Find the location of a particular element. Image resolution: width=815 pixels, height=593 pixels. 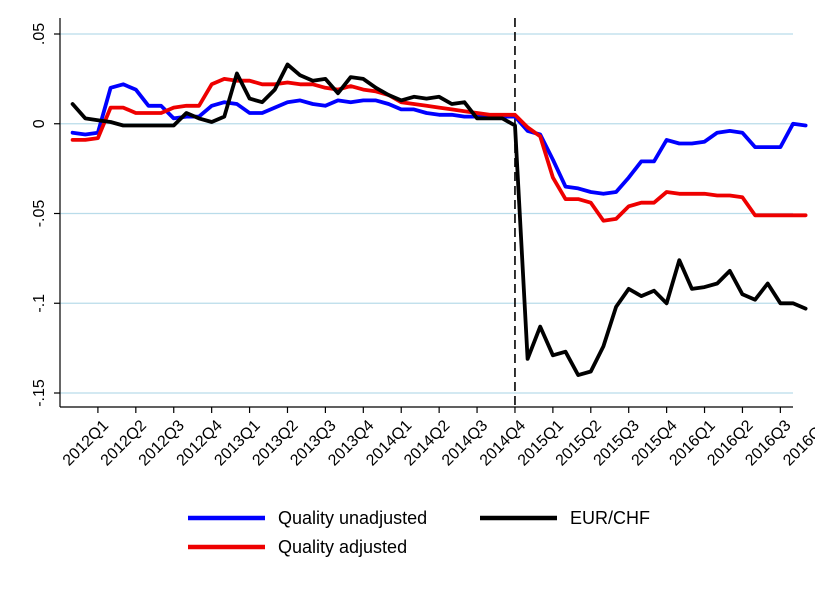

y-tick-label-0: .05 is located at coordinates (39, 34).